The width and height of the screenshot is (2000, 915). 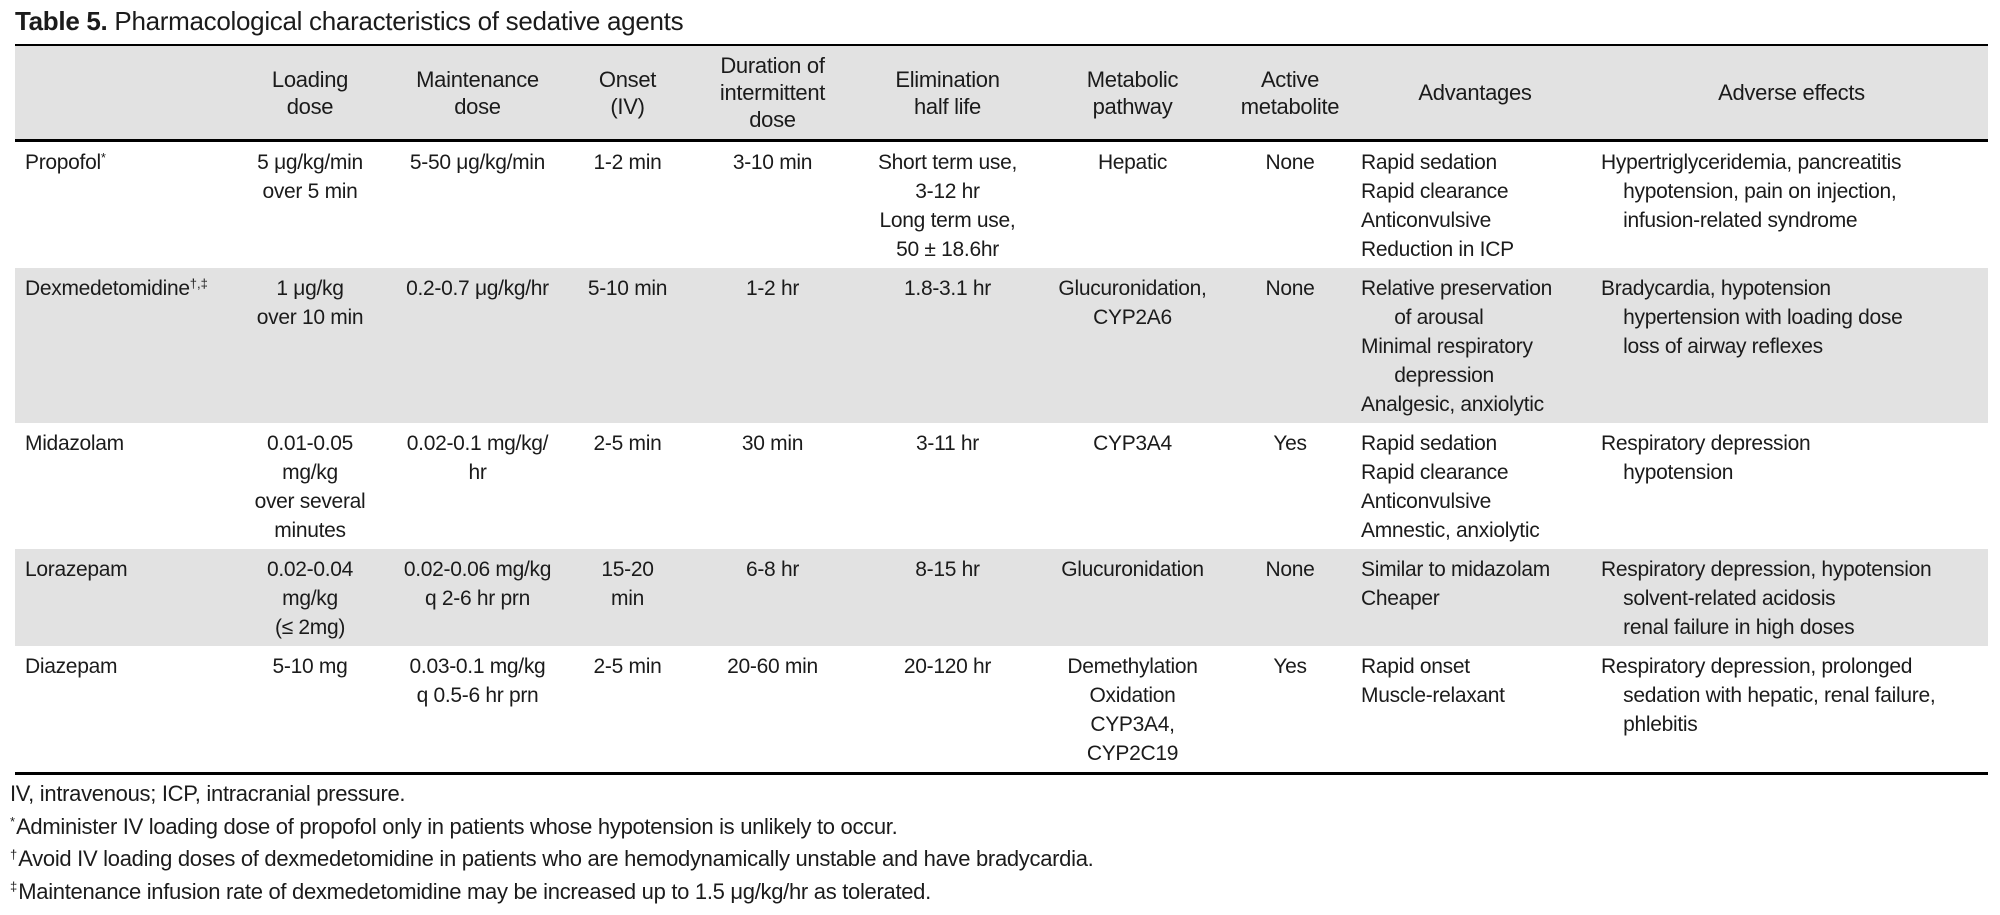 What do you see at coordinates (310, 487) in the screenshot?
I see `table-cell-loading-dose: 0.01-0.05 mg/kg over several minutes` at bounding box center [310, 487].